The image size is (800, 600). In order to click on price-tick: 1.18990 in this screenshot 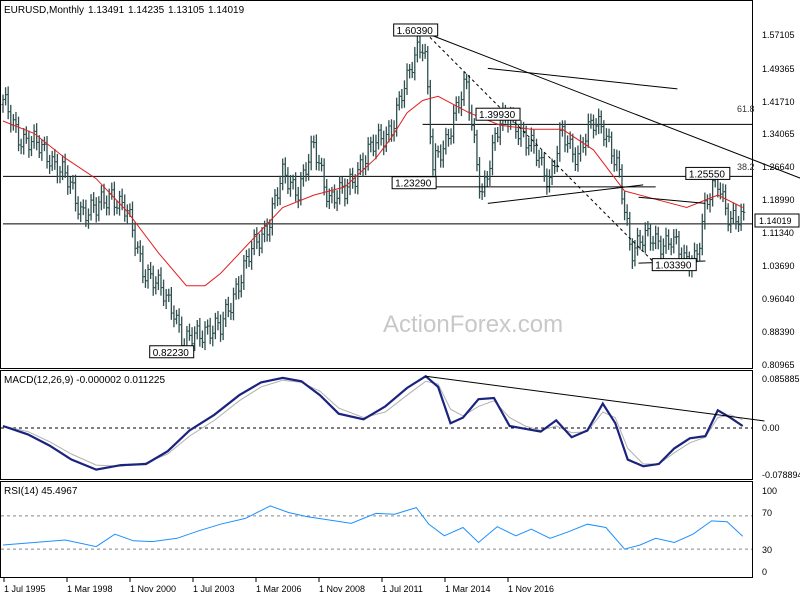, I will do `click(778, 200)`.